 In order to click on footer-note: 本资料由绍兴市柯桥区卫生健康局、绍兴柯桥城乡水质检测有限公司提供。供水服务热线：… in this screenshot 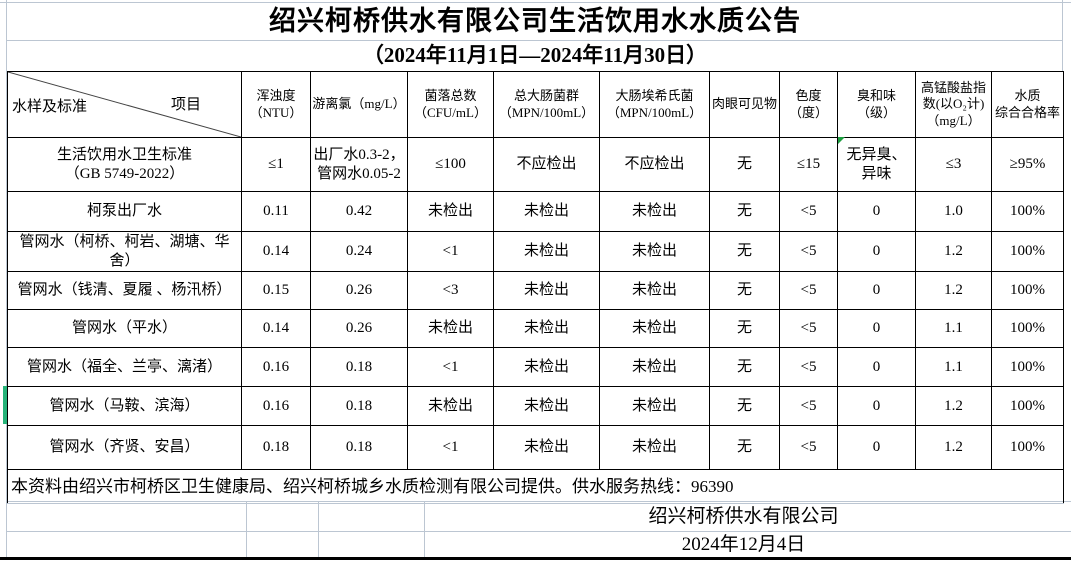, I will do `click(535, 486)`.